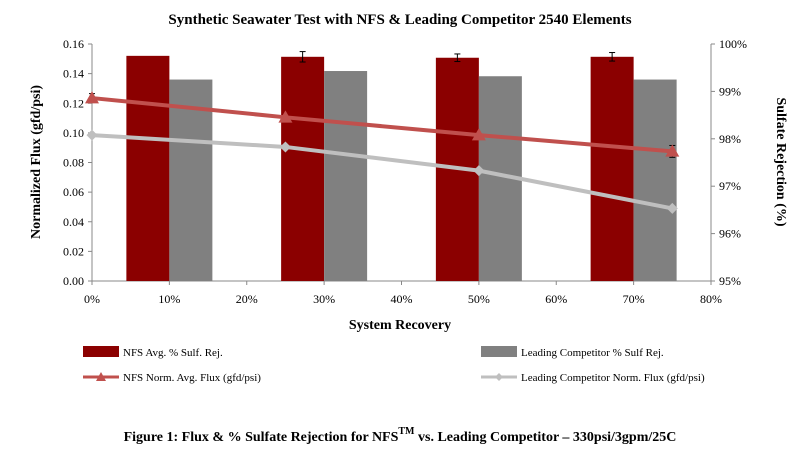 The image size is (811, 459). I want to click on x-tick-label: 80%, so click(711, 299).